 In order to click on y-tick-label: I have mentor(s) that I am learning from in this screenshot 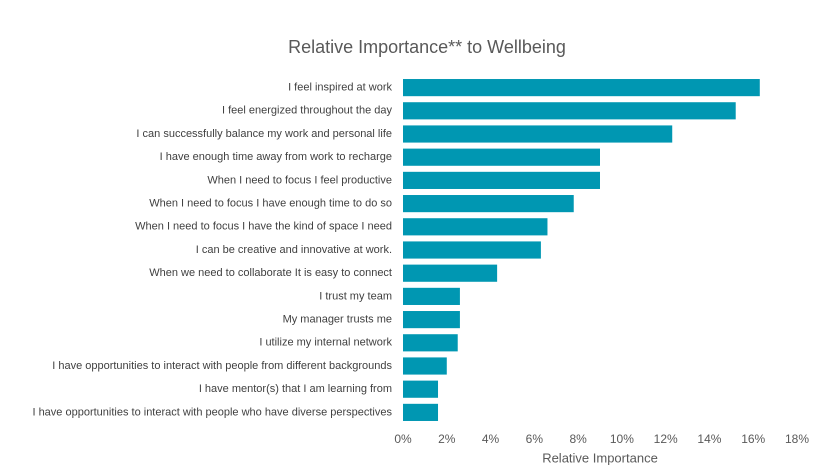, I will do `click(295, 389)`.